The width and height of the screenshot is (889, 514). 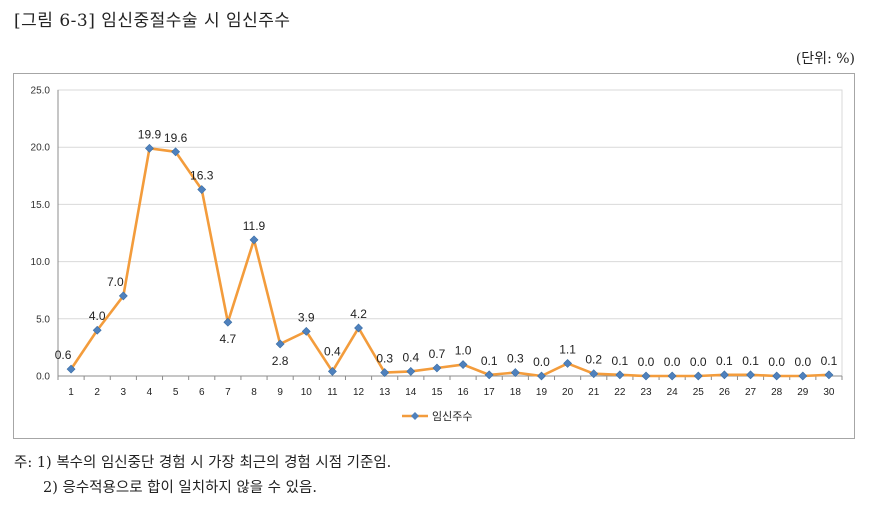 I want to click on data-label: 4.7, so click(x=228, y=339).